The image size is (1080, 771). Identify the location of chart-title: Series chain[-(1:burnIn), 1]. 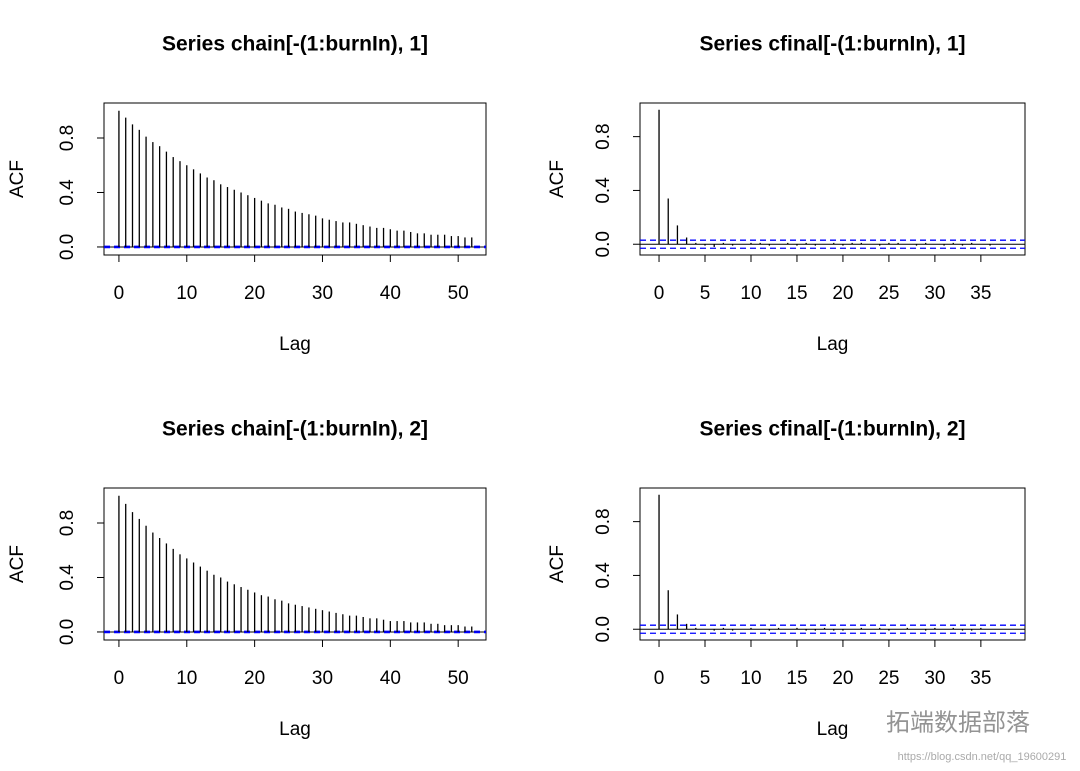
(295, 44).